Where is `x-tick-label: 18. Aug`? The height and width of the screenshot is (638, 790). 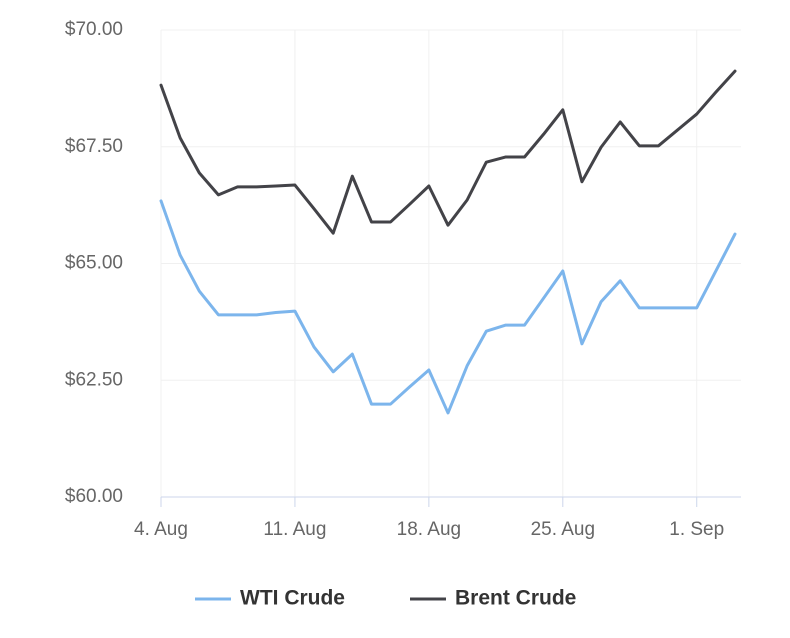
x-tick-label: 18. Aug is located at coordinates (429, 529).